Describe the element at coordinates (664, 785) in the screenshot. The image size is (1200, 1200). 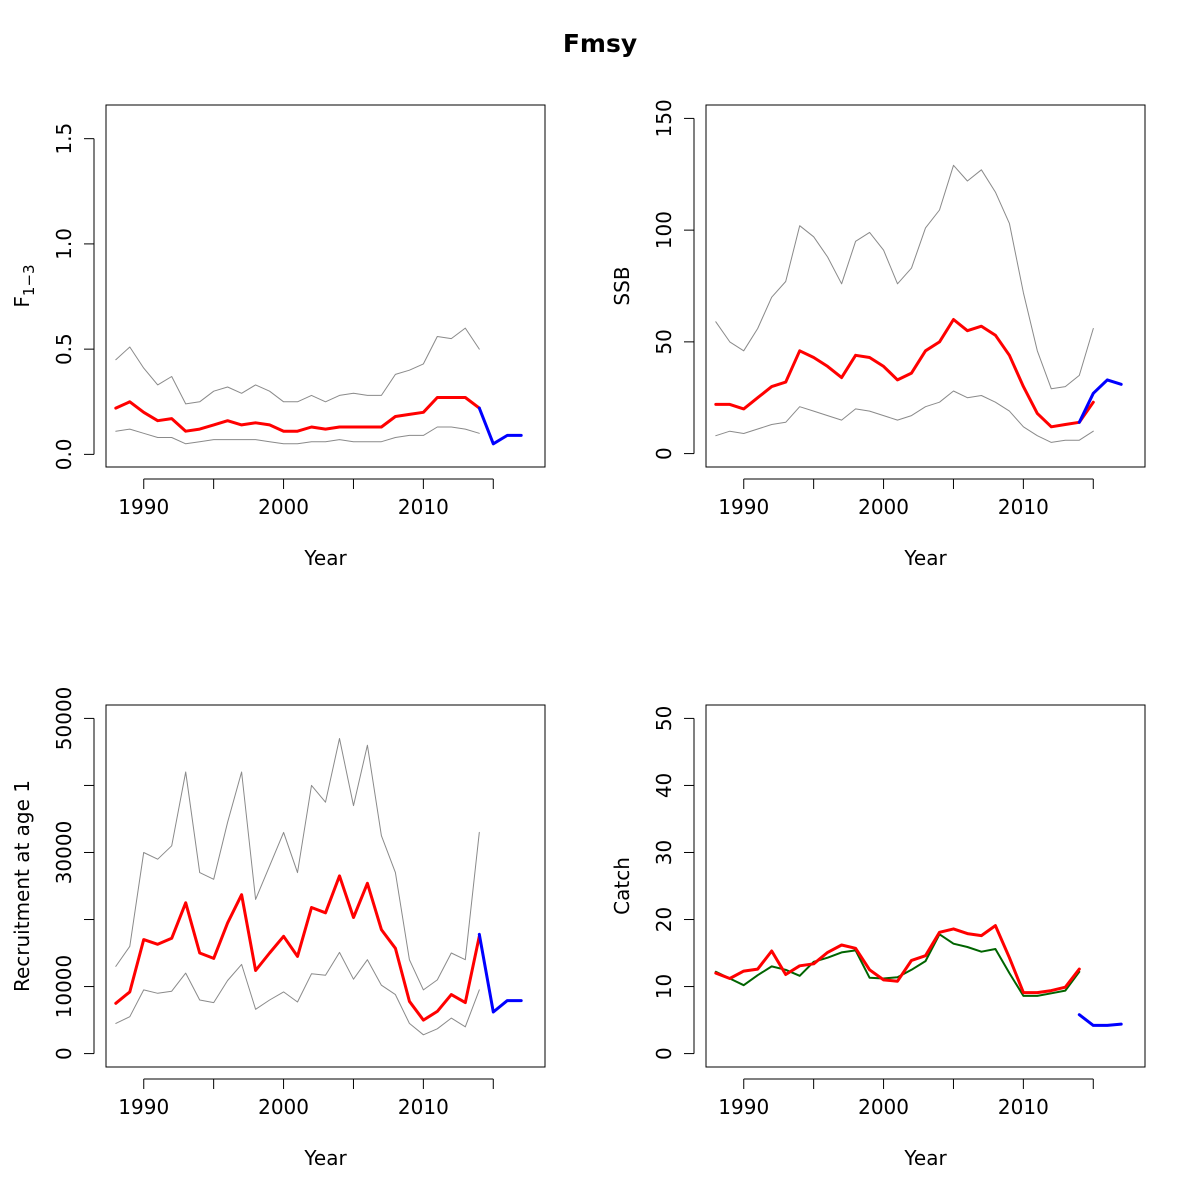
I see `y-tick-label: 40` at that location.